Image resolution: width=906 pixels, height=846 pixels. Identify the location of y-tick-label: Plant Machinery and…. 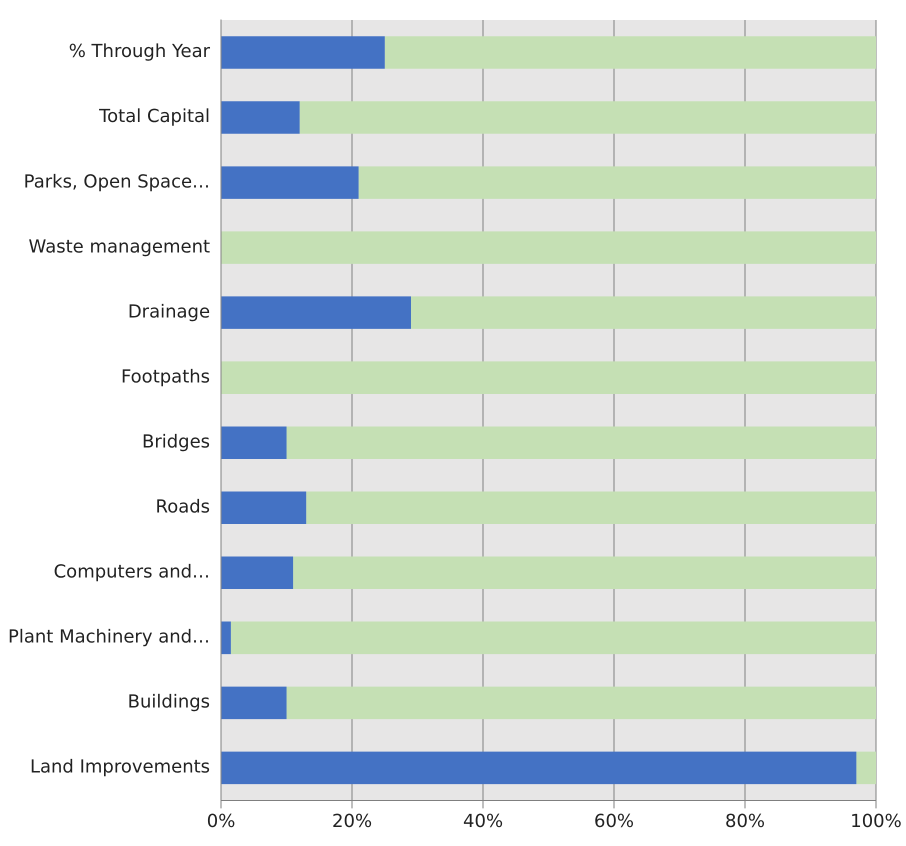
(109, 637).